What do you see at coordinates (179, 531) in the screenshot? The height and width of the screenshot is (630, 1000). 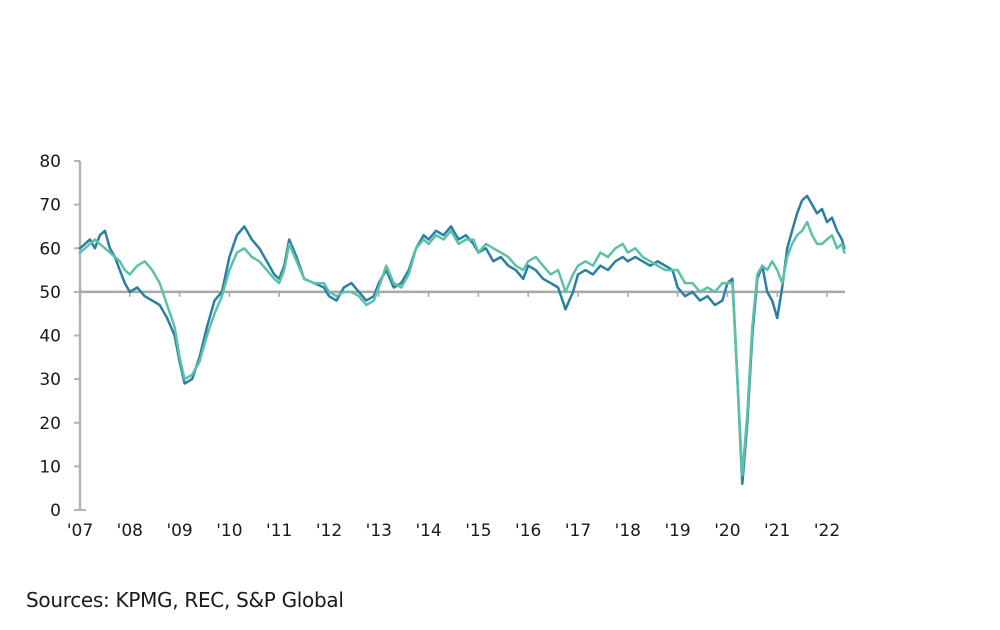 I see `x-tick-label: '09` at bounding box center [179, 531].